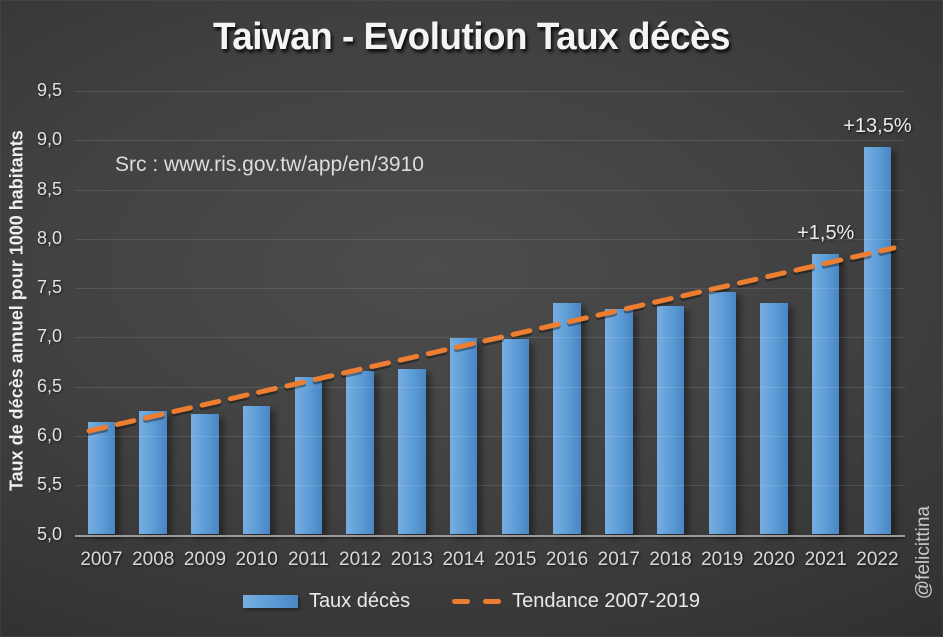  I want to click on annotation-2022: +13,5%, so click(877, 126).